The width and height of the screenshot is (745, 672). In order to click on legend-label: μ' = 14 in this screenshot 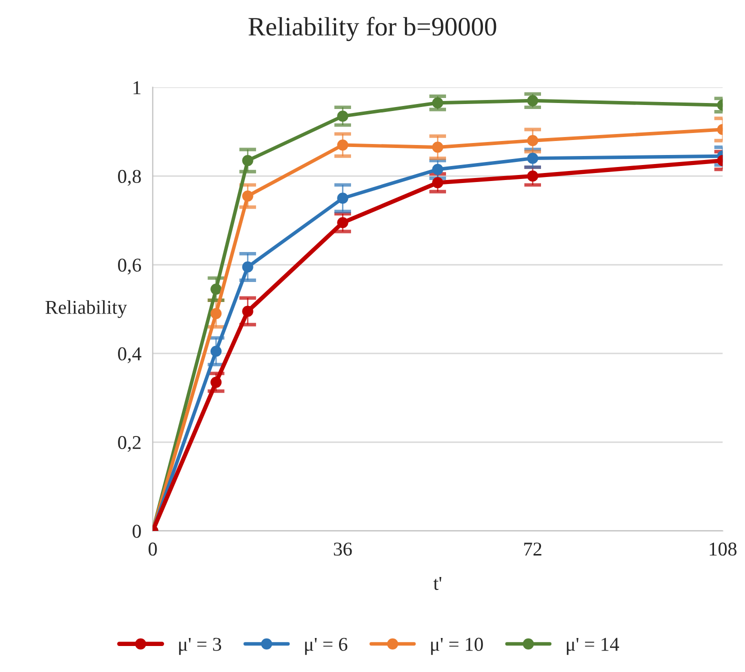, I will do `click(593, 646)`.